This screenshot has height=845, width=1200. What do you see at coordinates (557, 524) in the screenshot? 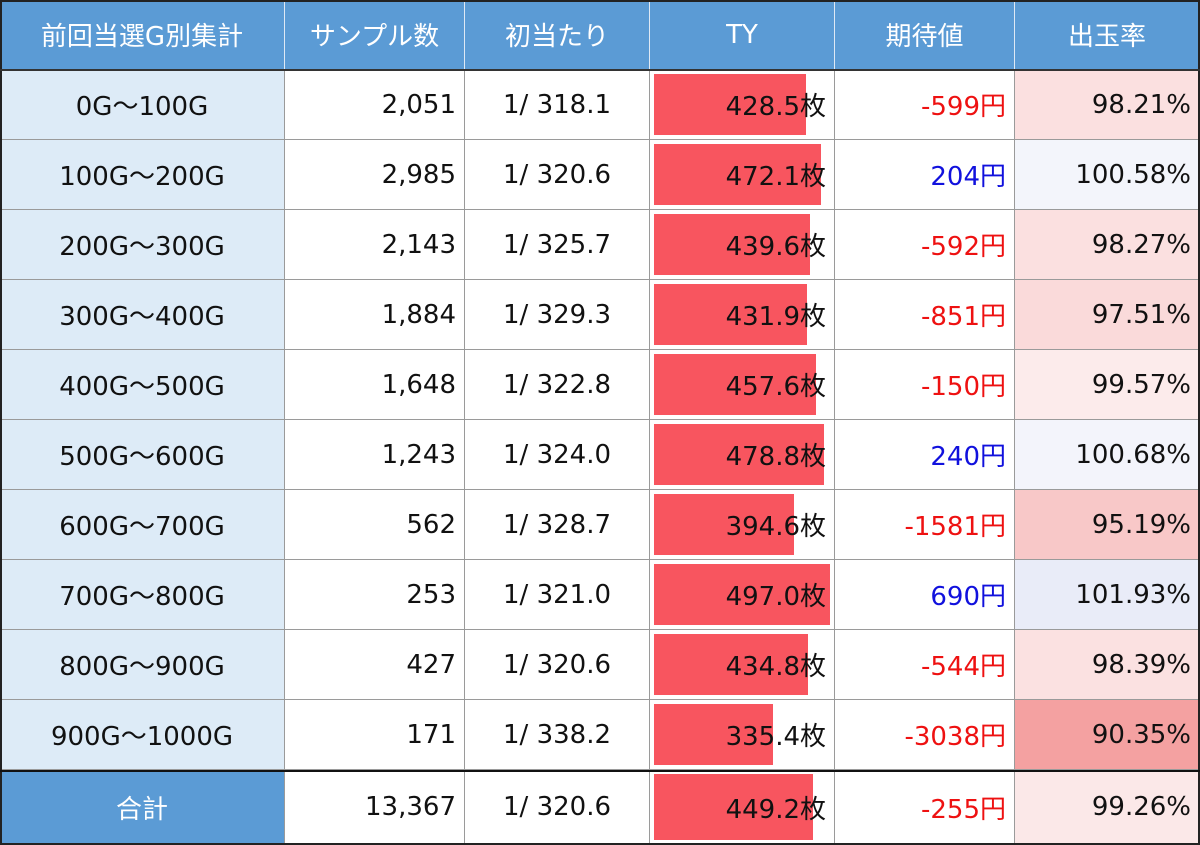
I see `cell-text: 1/ 328.7` at bounding box center [557, 524].